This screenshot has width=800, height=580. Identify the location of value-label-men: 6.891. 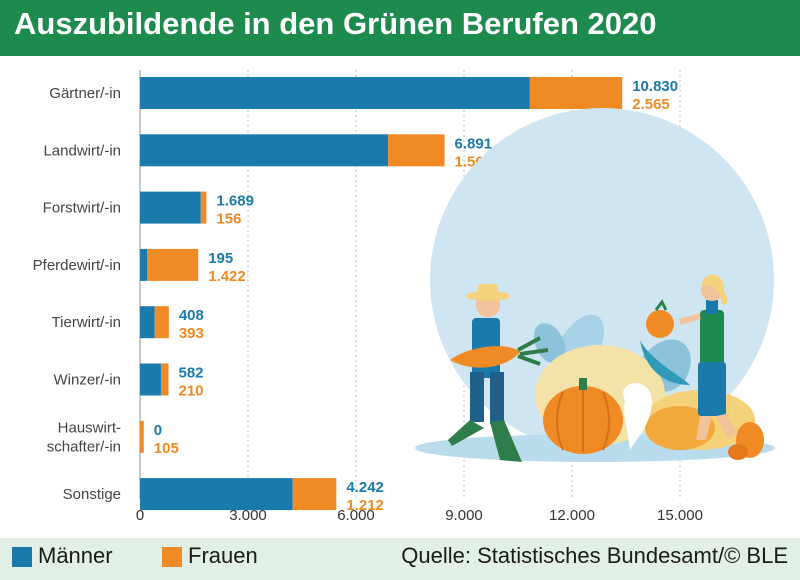
(474, 143).